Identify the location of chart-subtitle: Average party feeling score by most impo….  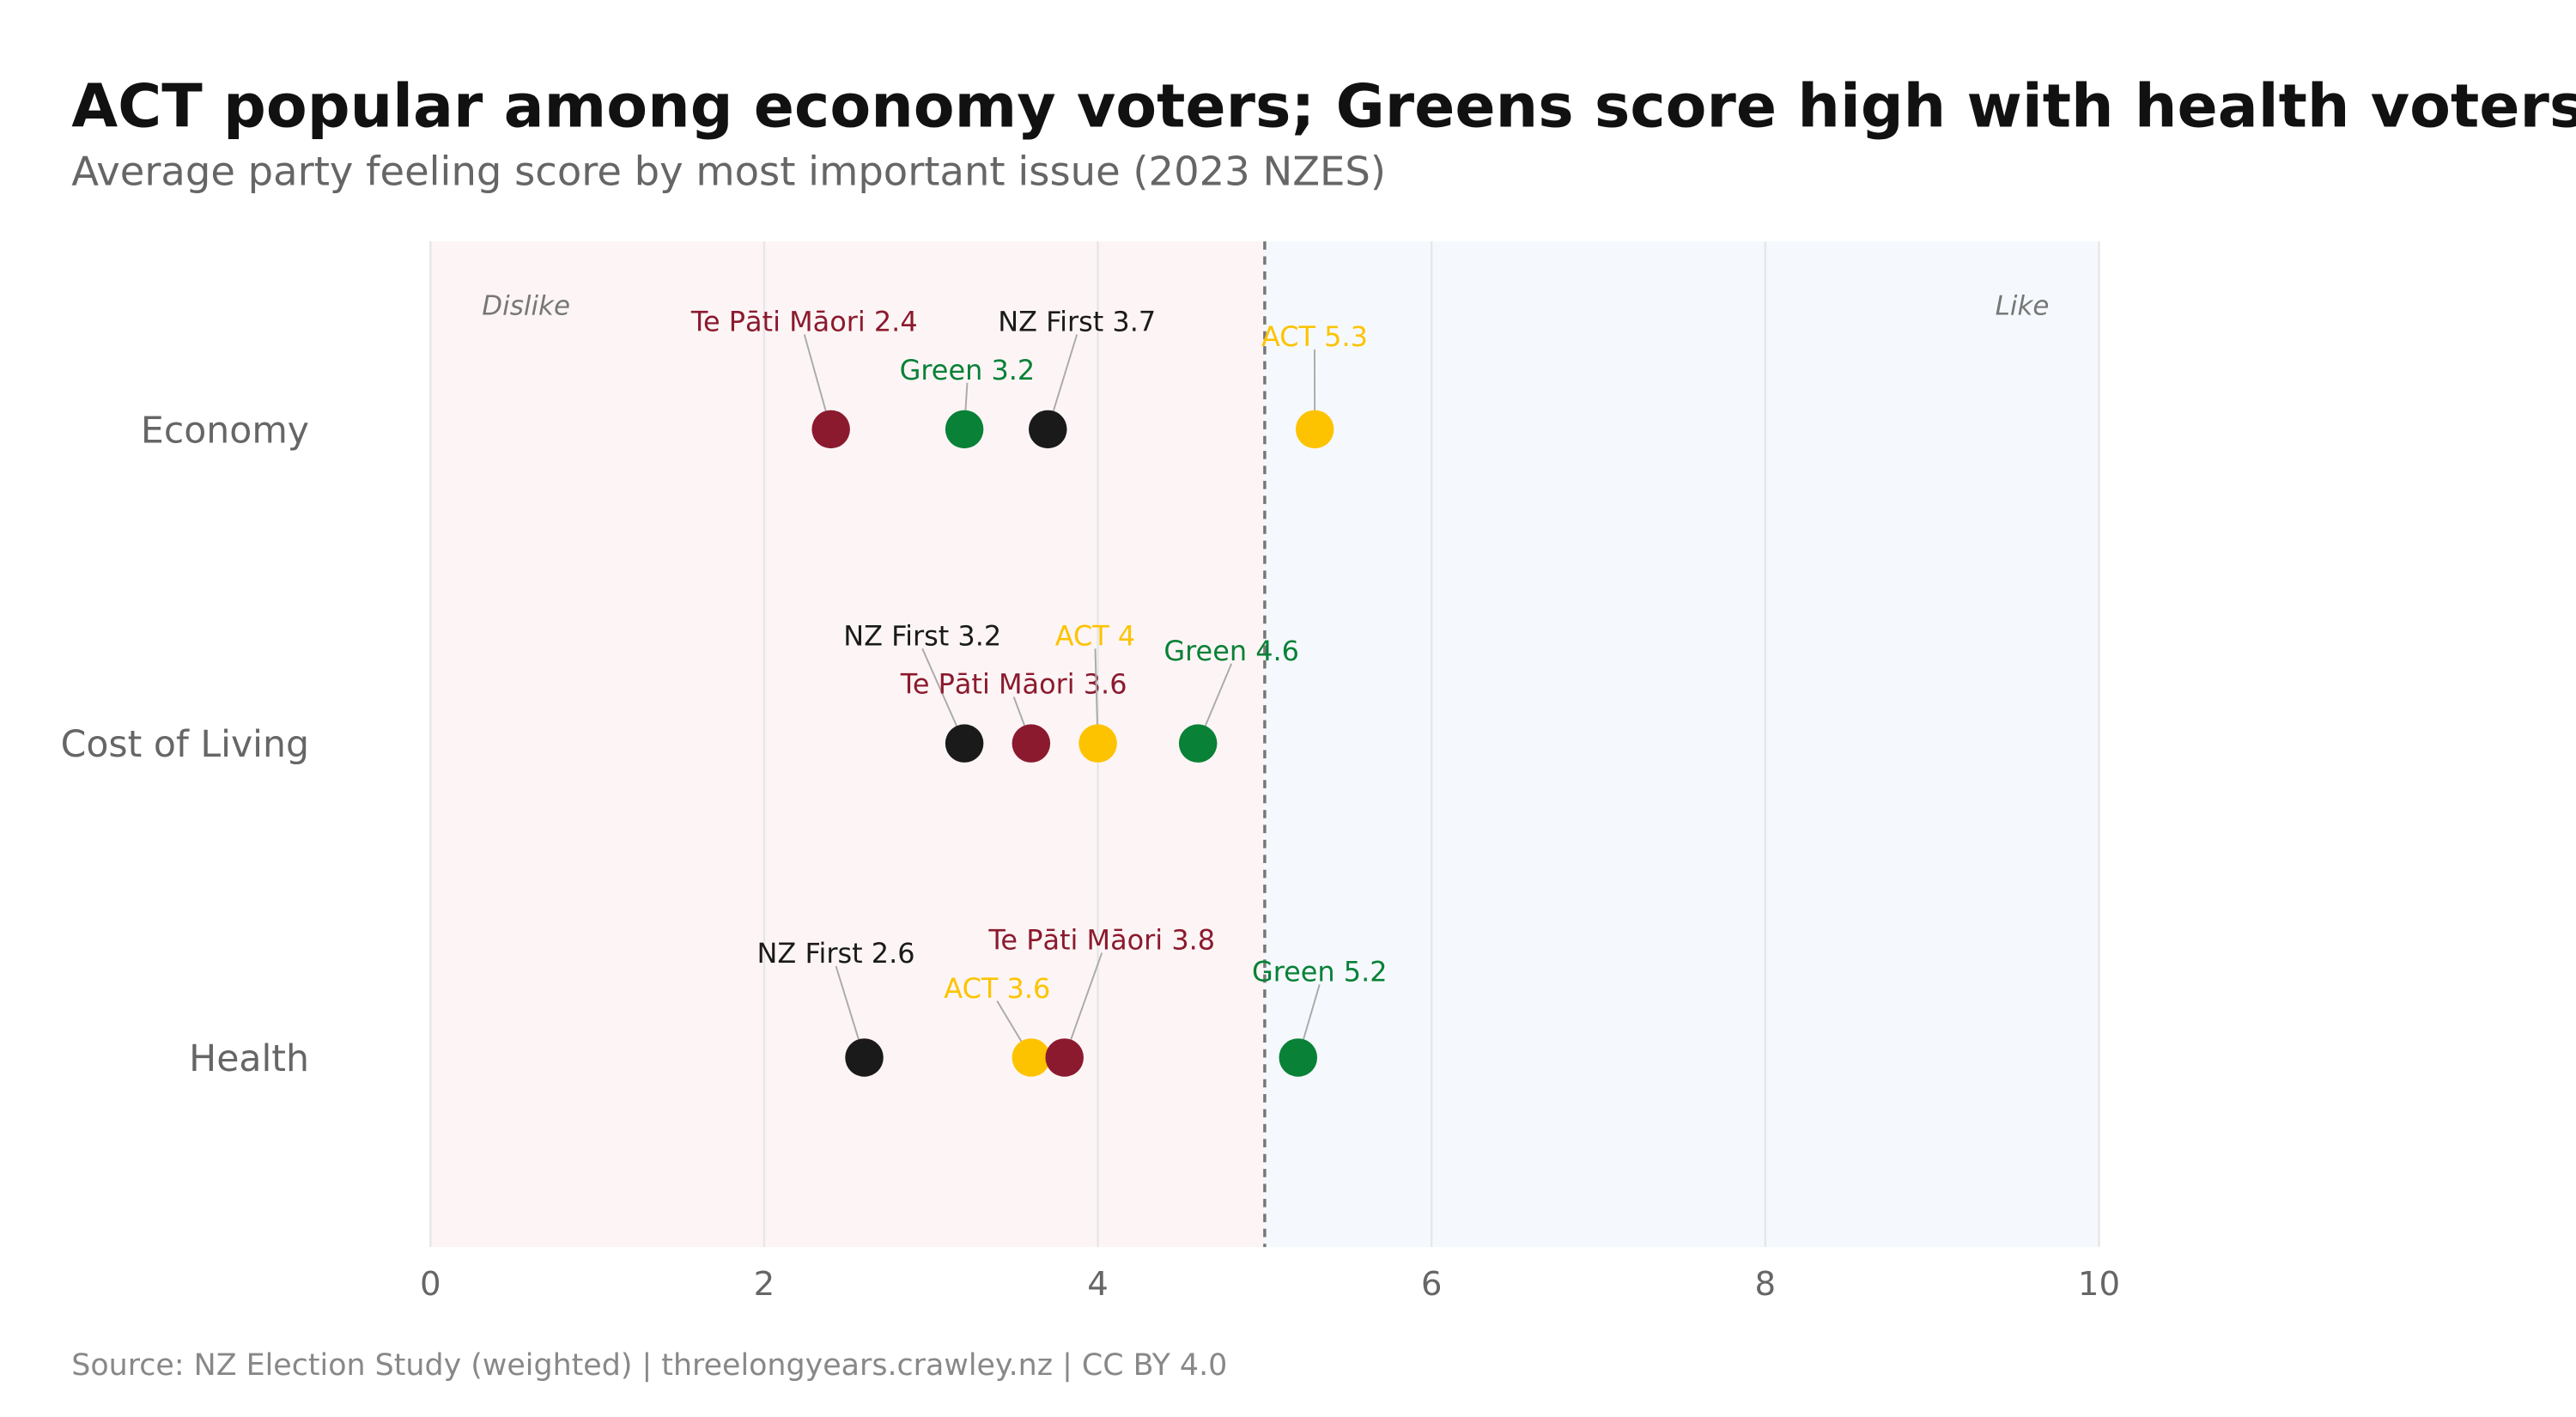
(728, 171).